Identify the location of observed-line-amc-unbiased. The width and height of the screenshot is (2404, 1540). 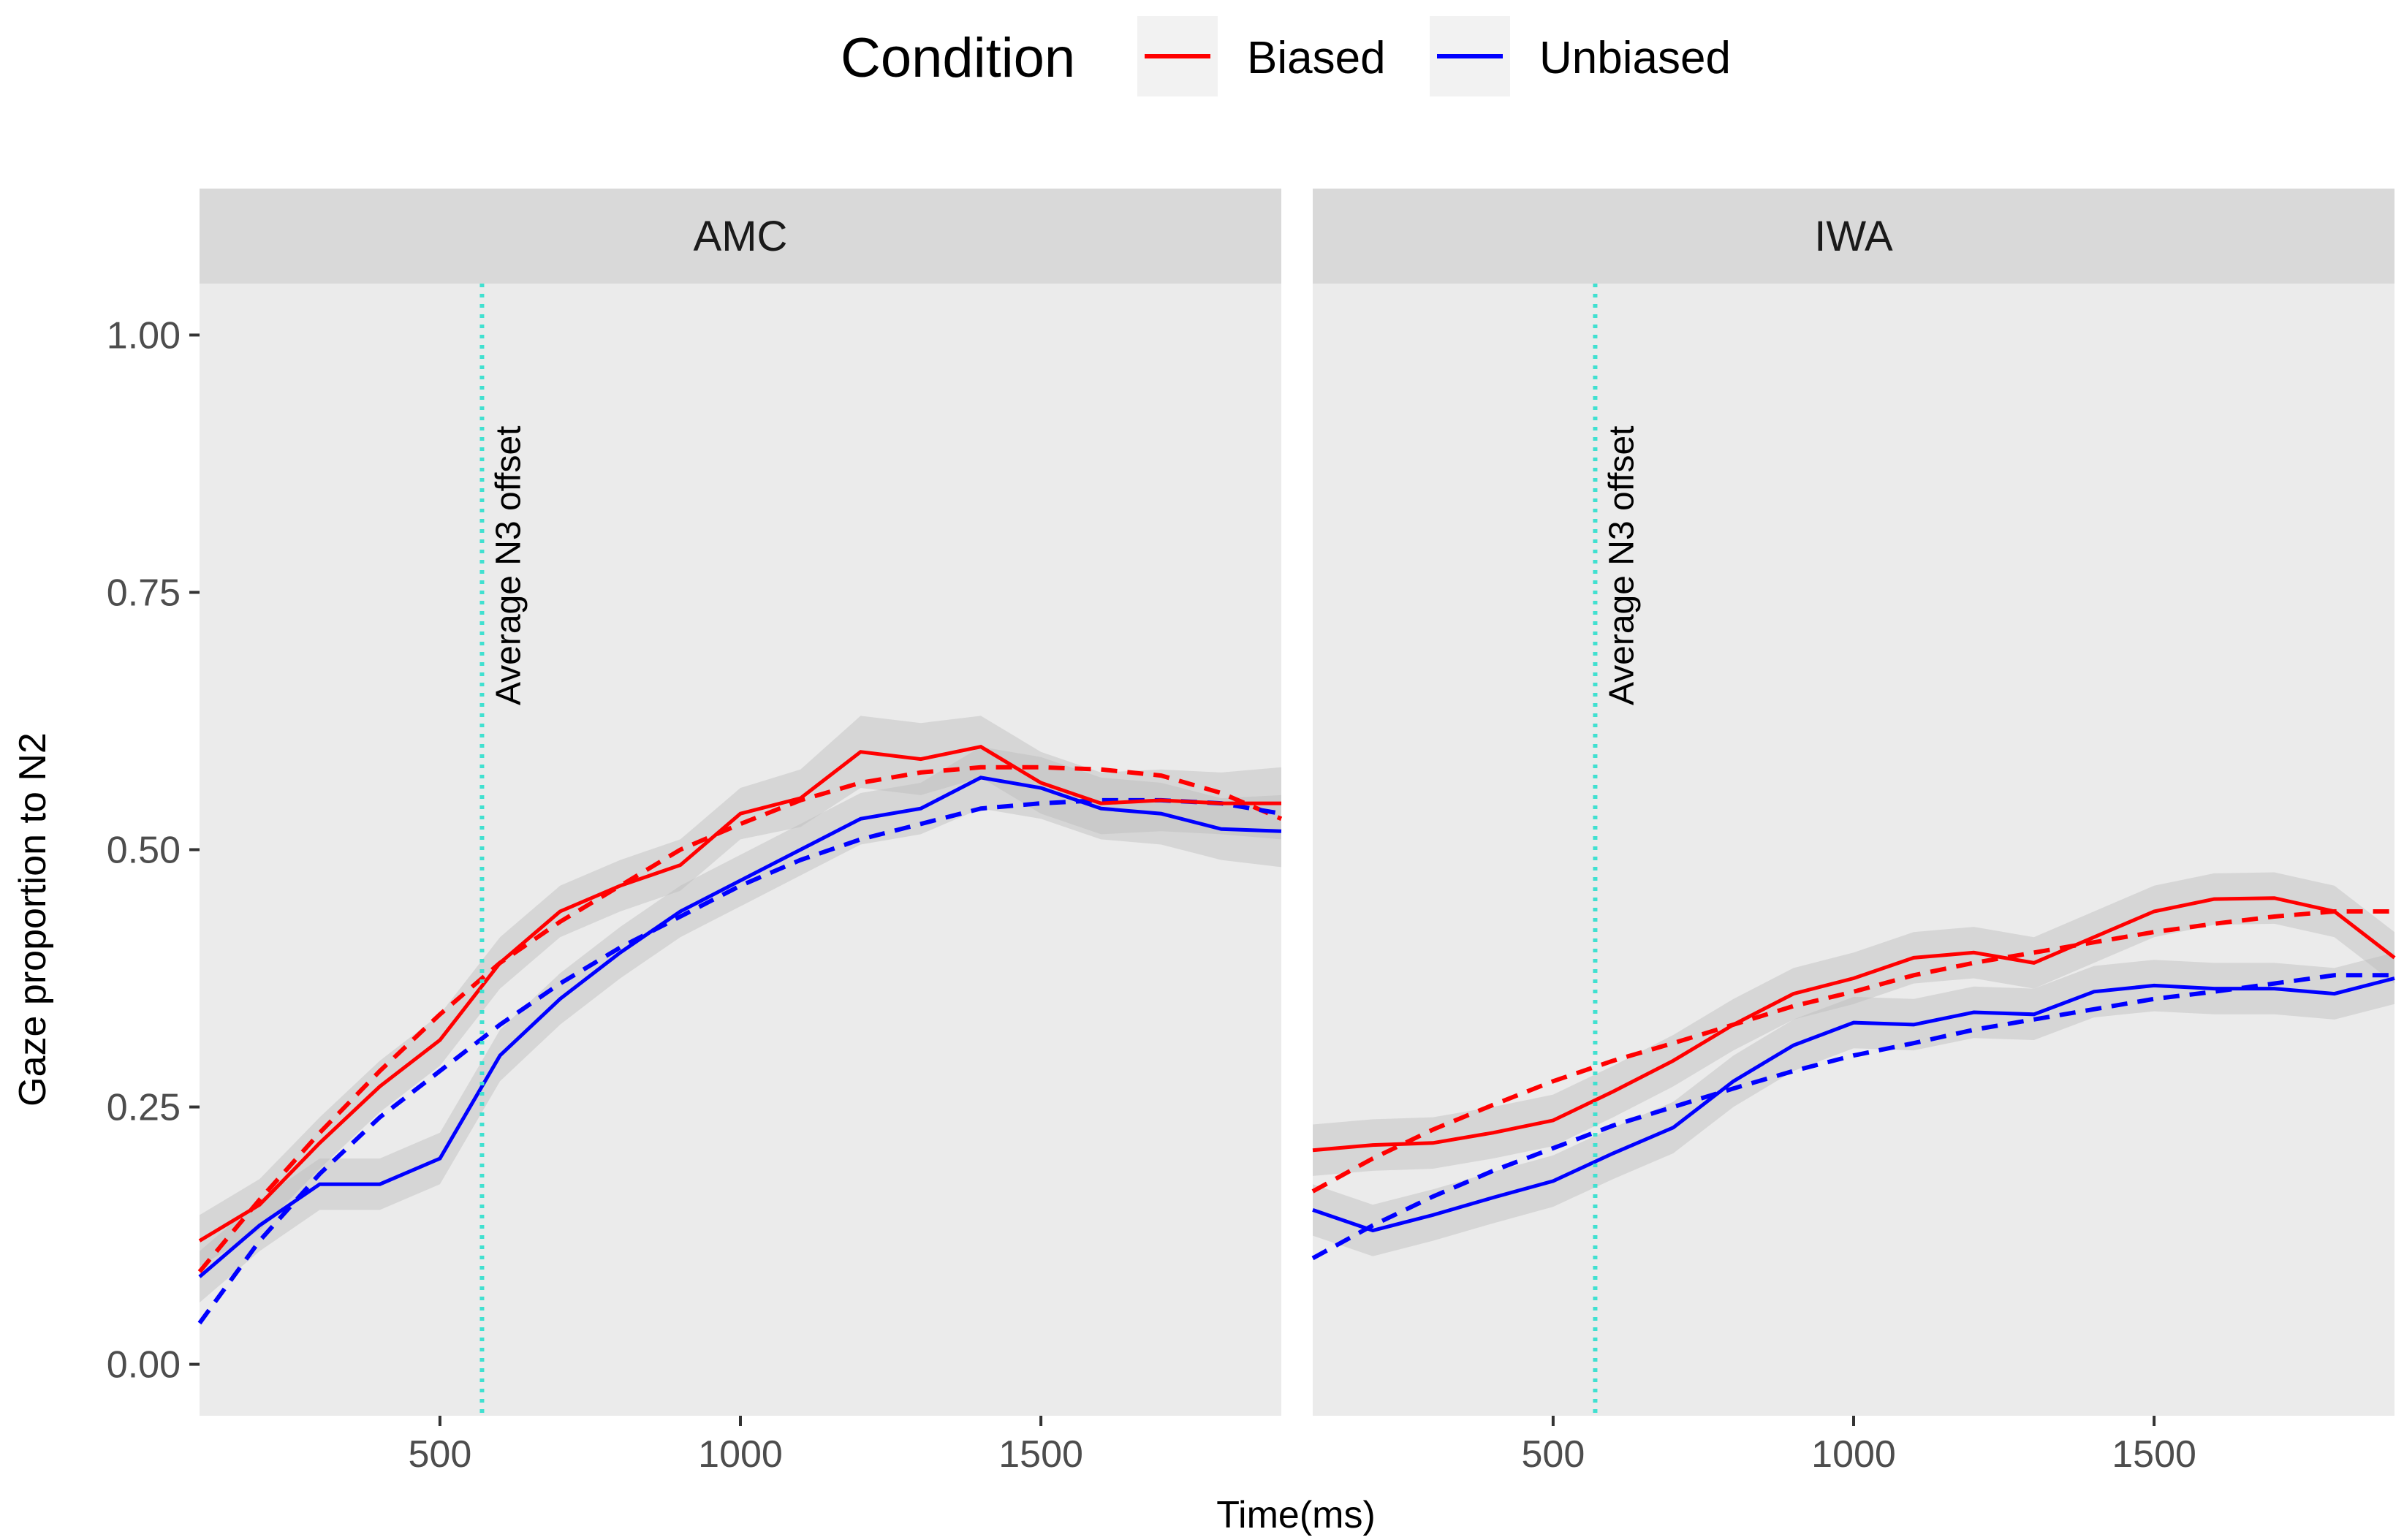
(740, 1026).